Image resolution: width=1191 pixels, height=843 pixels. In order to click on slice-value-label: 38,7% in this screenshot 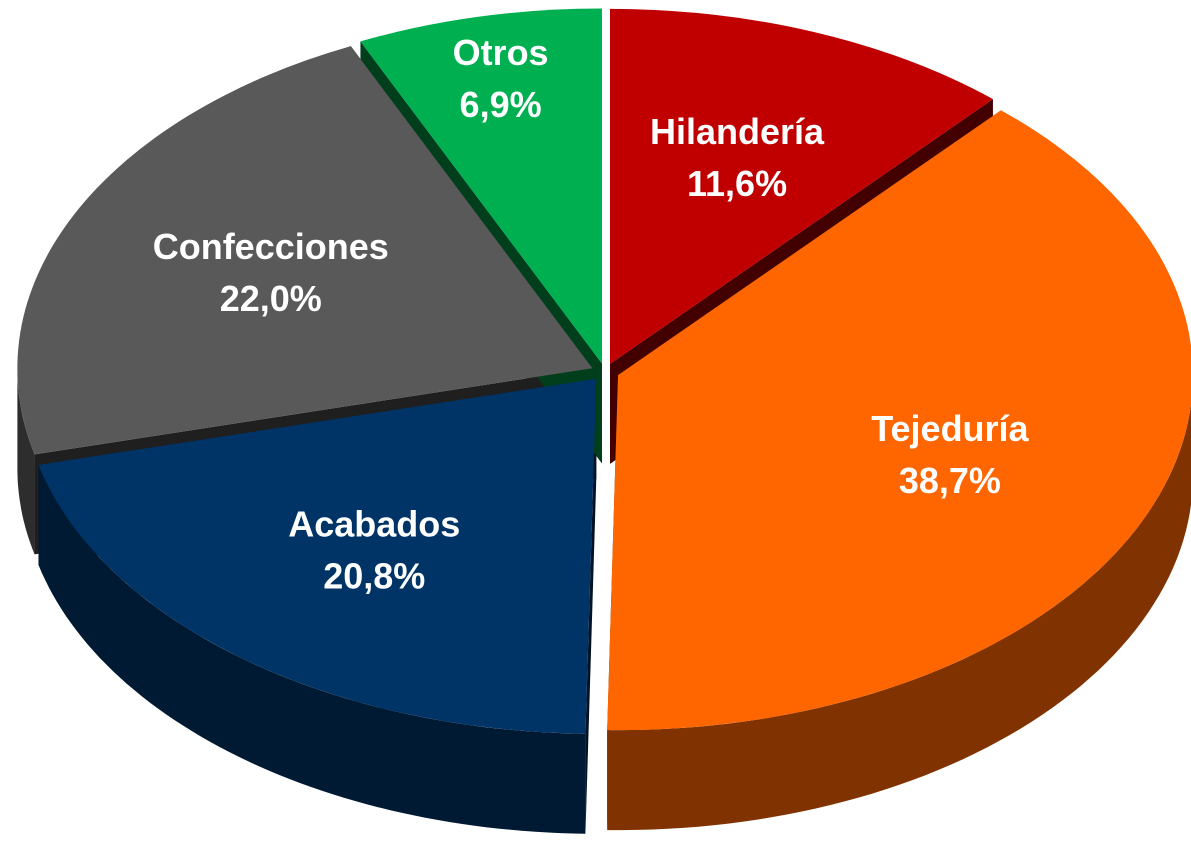, I will do `click(950, 480)`.